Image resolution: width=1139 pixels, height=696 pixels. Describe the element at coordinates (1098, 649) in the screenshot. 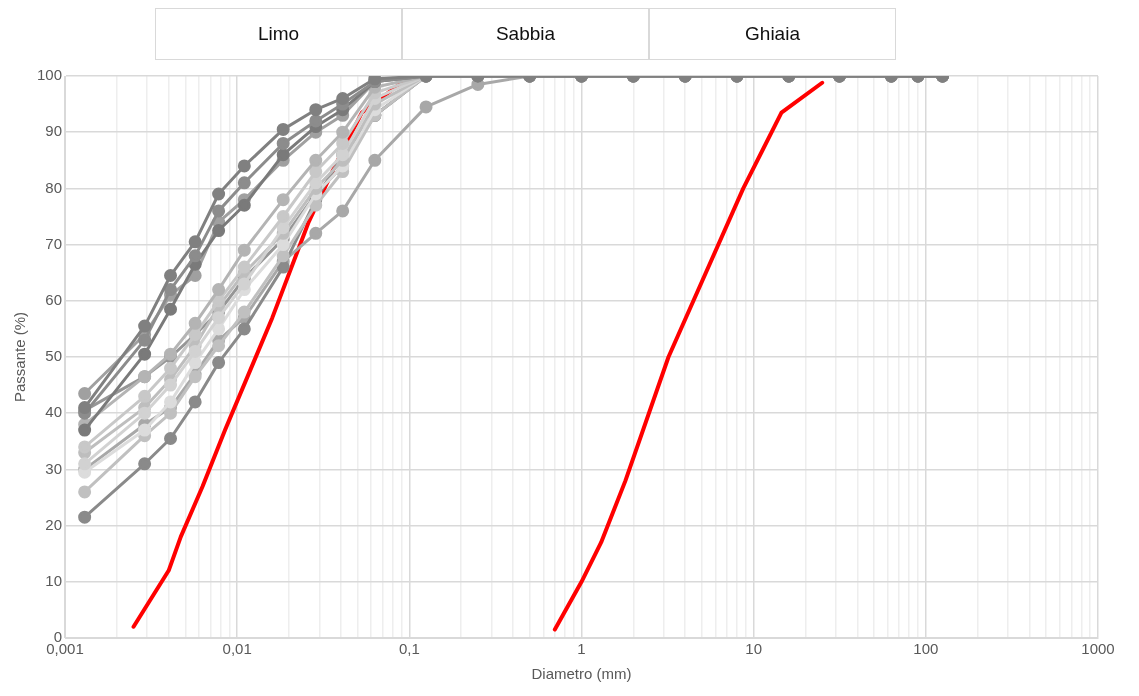

I see `x-tick-label: 1000` at that location.